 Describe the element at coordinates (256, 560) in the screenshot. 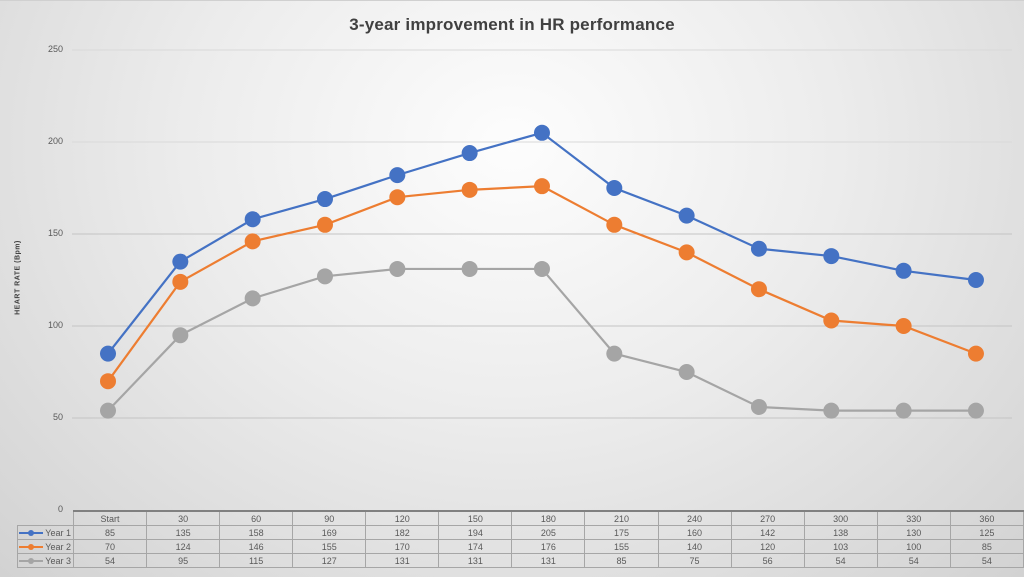

I see `table-cell: 115` at that location.